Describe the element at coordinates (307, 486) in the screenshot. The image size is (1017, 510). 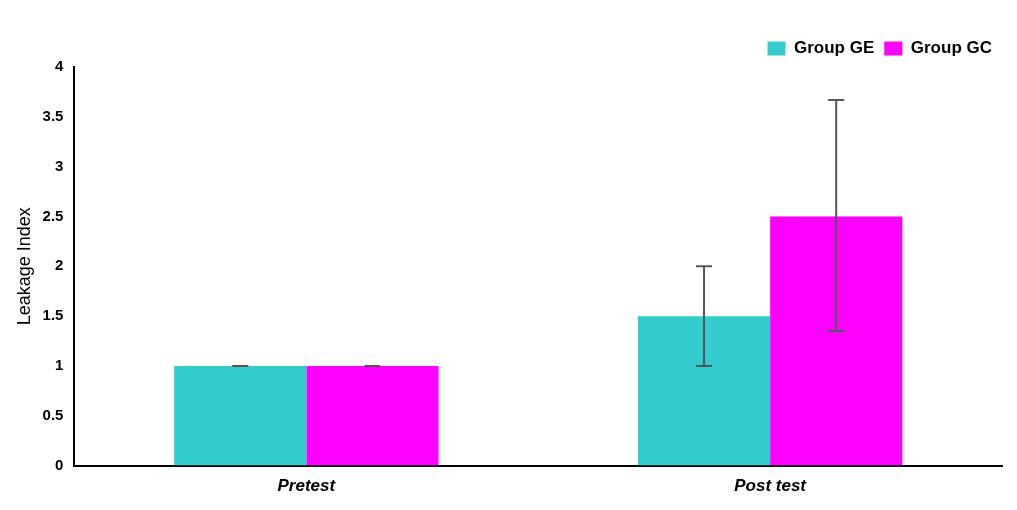
I see `x-tick-label: Pretest` at that location.